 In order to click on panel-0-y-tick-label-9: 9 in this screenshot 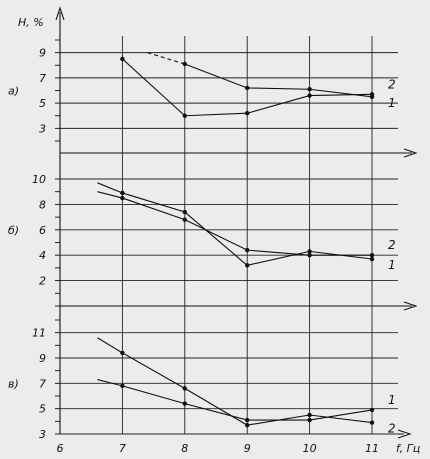, I will do `click(42, 53)`.